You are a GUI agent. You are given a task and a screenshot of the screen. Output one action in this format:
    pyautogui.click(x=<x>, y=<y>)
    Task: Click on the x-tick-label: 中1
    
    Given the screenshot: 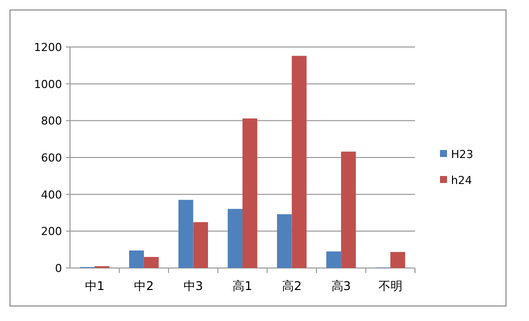 What is the action you would take?
    pyautogui.click(x=94, y=286)
    